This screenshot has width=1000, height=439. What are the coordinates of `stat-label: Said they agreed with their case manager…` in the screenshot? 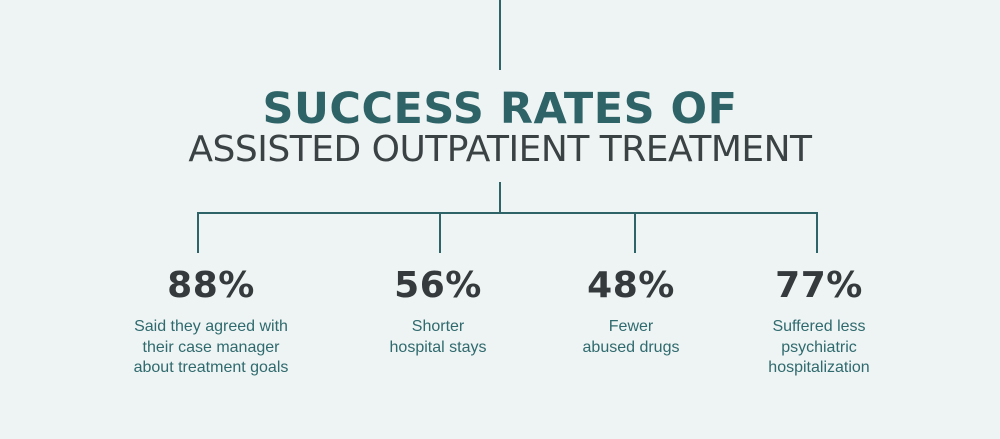 It's located at (211, 347).